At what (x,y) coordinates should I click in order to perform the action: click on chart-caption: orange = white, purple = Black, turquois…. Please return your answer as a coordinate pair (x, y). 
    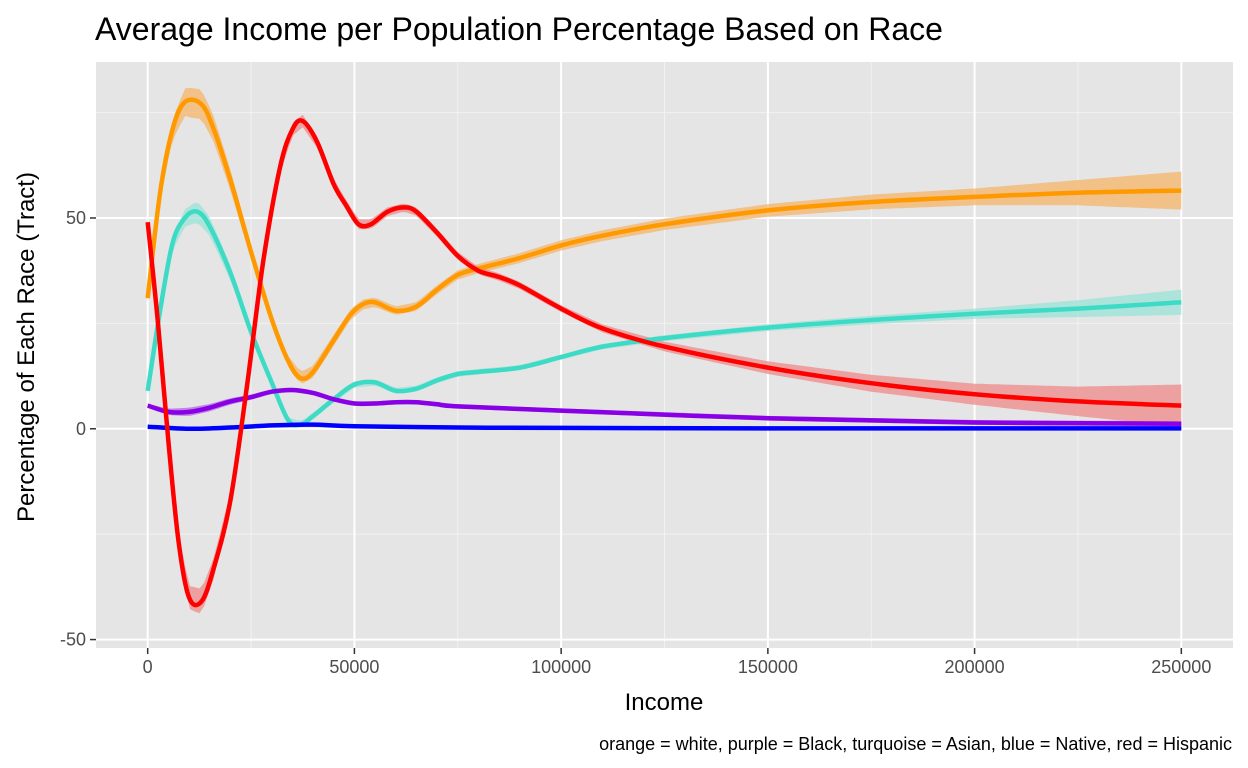
    Looking at the image, I should click on (915, 744).